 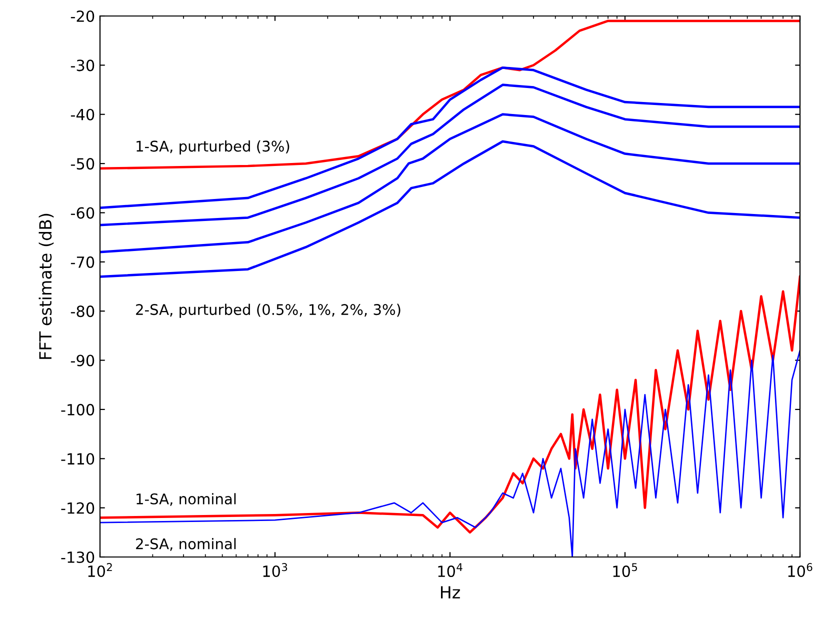 What do you see at coordinates (213, 147) in the screenshot?
I see `annotation: 1-SA, purturbed (3%)` at bounding box center [213, 147].